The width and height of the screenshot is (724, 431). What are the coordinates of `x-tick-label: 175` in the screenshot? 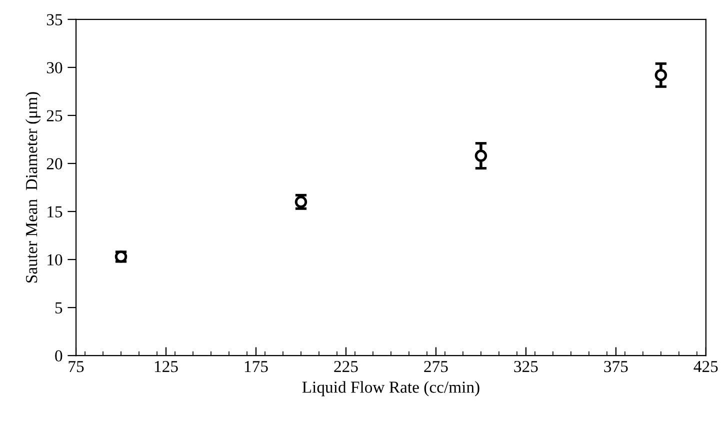 It's located at (256, 366).